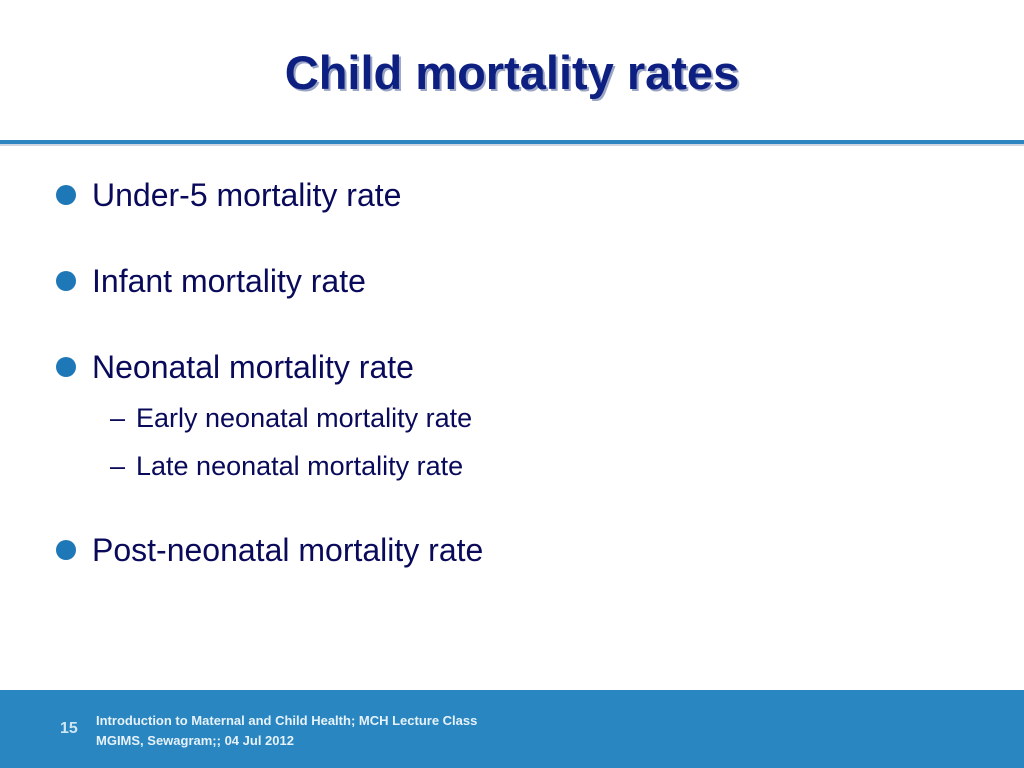 The image size is (1024, 768). Describe the element at coordinates (195, 740) in the screenshot. I see `footer-line-venue-date: MGIMS, Sewagram;; 04 Jul 2012` at that location.